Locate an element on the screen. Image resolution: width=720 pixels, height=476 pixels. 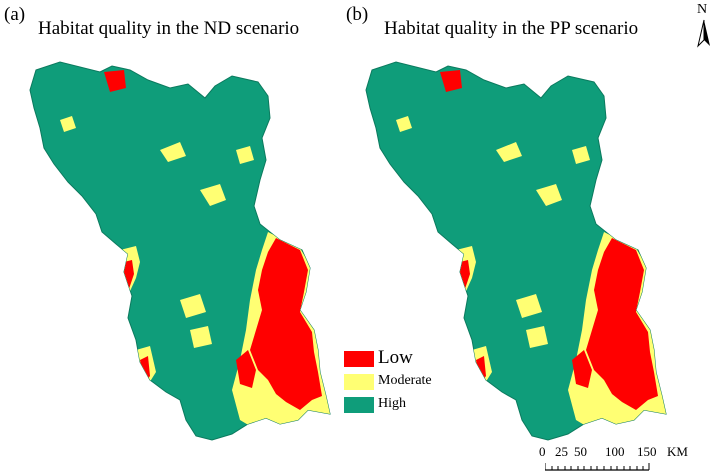
panel-b-letter: (b) is located at coordinates (357, 14).